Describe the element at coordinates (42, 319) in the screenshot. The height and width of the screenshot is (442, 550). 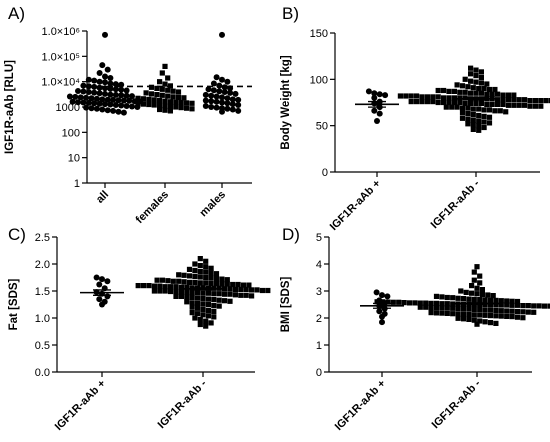
I see `y-tick-label: 1.0` at that location.